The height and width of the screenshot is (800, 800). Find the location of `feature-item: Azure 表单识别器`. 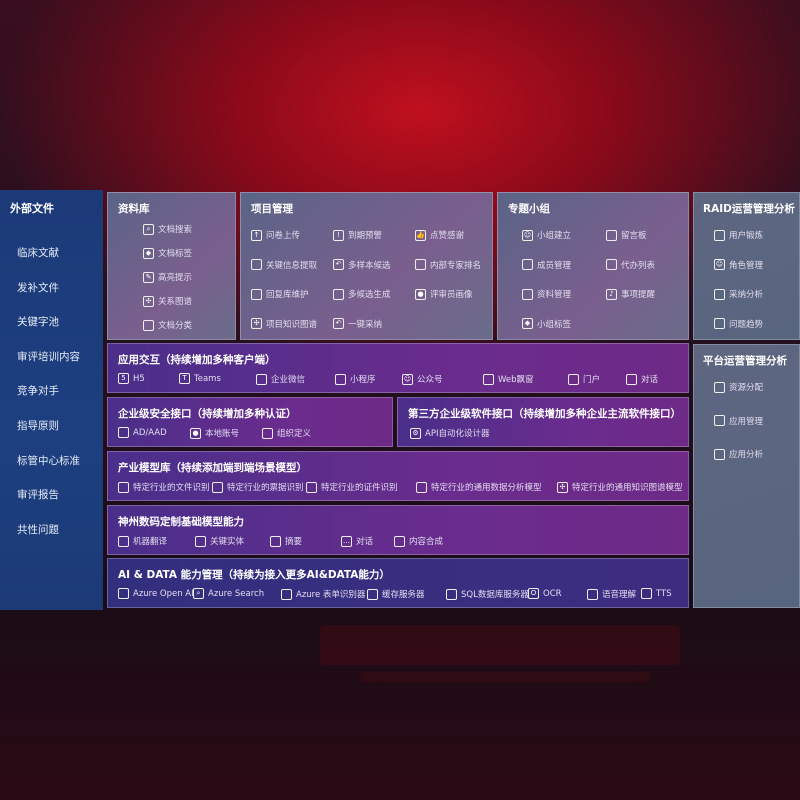

feature-item: Azure 表单识别器 is located at coordinates (323, 594).